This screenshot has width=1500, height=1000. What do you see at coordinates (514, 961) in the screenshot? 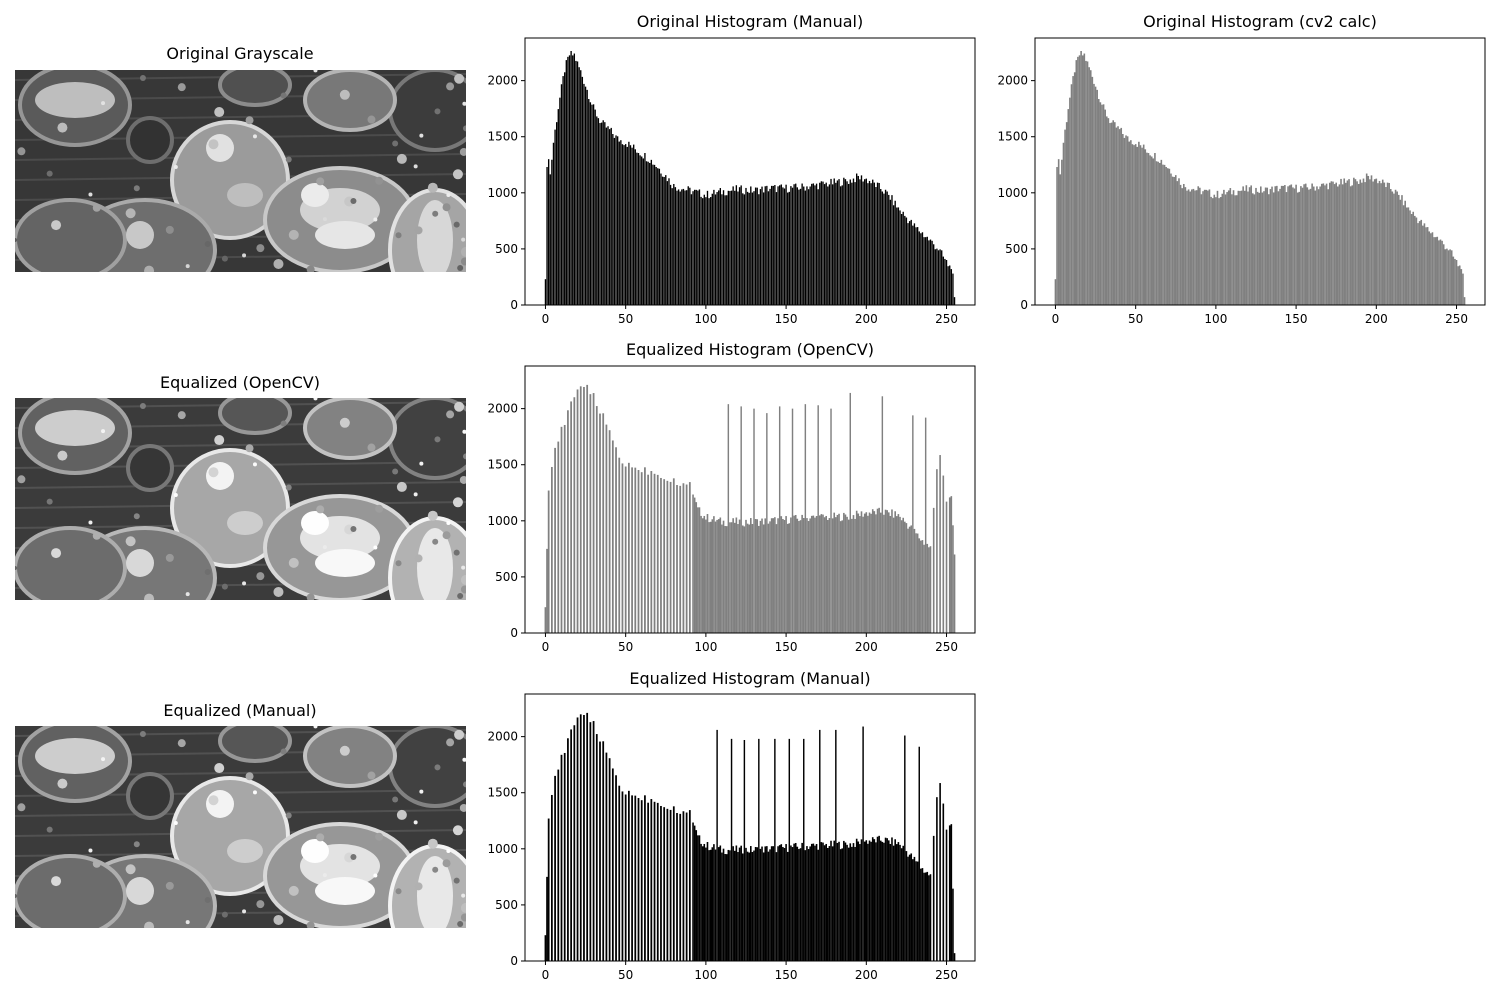
I see `y-tick-label: 0` at bounding box center [514, 961].